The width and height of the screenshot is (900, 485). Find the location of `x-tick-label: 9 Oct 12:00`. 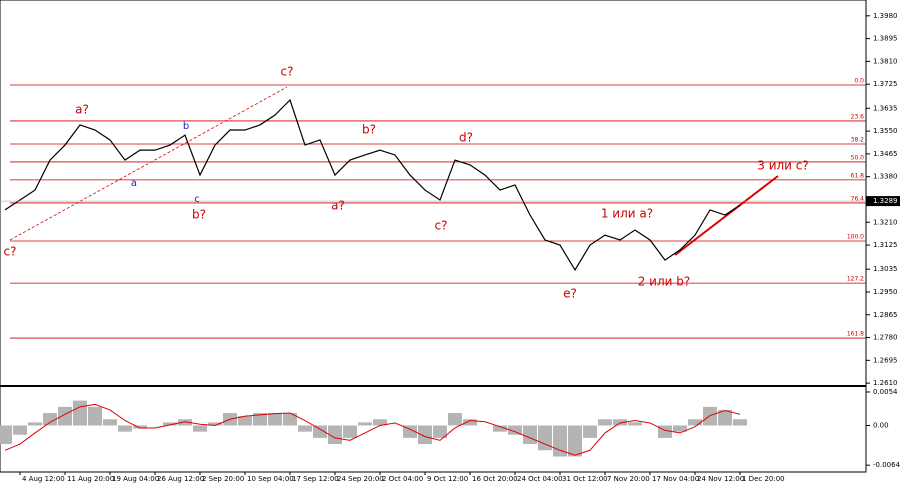

x-tick-label: 9 Oct 12:00 is located at coordinates (447, 479).